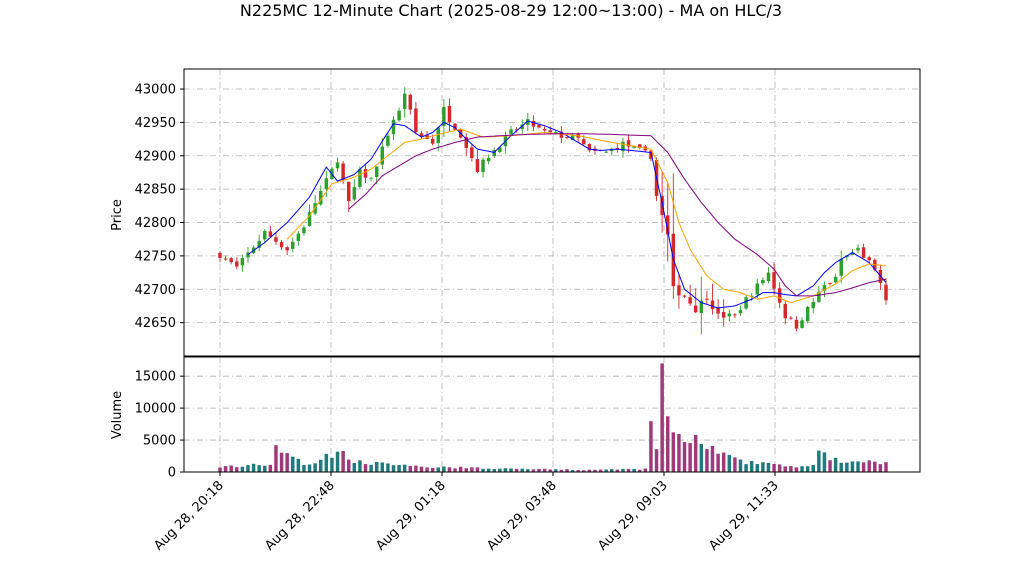  Describe the element at coordinates (553, 417) in the screenshot. I see `volume-bars` at that location.